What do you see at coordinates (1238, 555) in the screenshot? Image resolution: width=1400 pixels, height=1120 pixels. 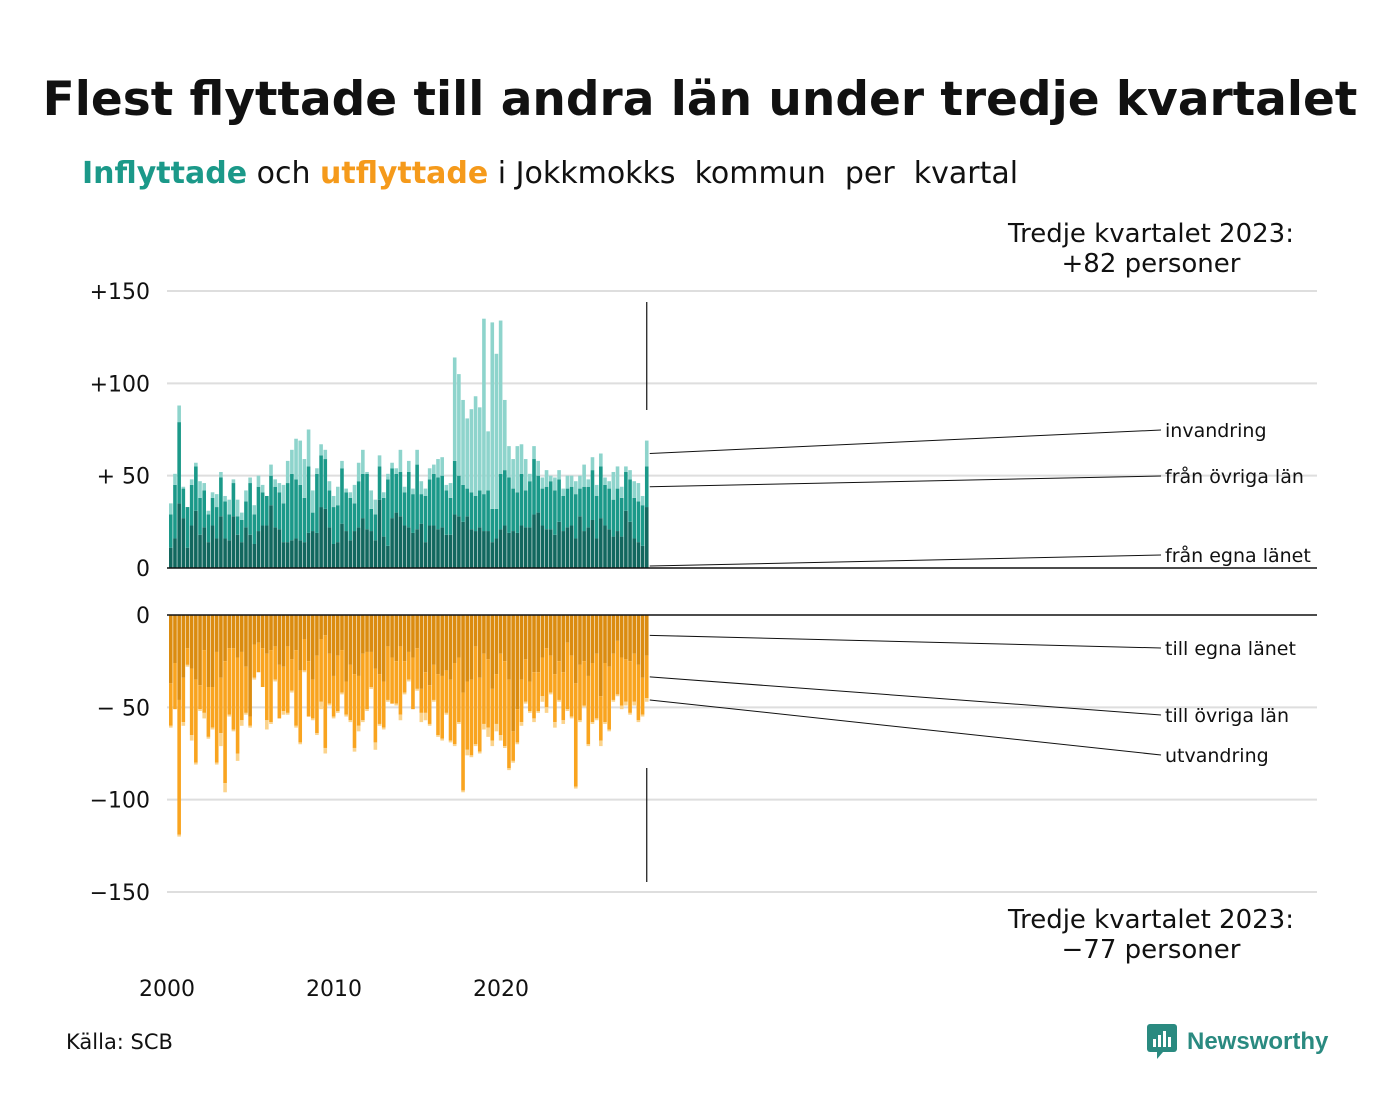 I see `series-label-in: från egna länet` at bounding box center [1238, 555].